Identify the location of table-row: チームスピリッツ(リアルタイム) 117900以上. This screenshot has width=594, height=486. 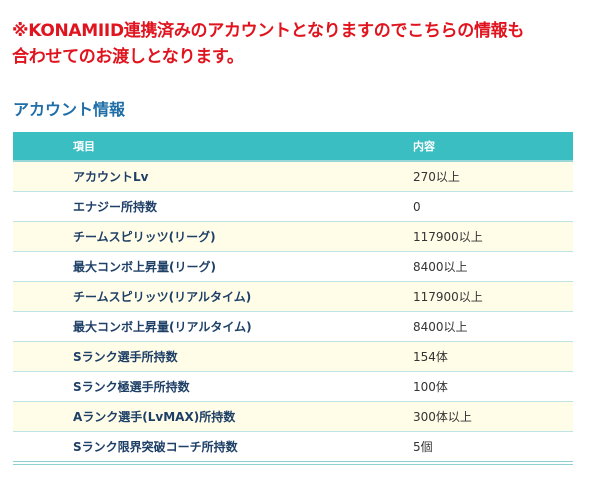
(293, 296).